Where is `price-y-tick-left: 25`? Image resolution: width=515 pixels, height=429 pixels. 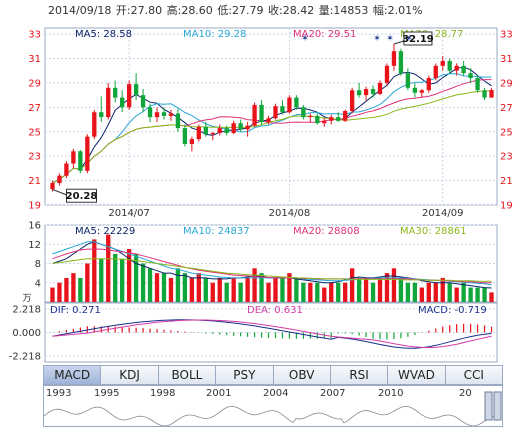 price-y-tick-left: 25 is located at coordinates (34, 132).